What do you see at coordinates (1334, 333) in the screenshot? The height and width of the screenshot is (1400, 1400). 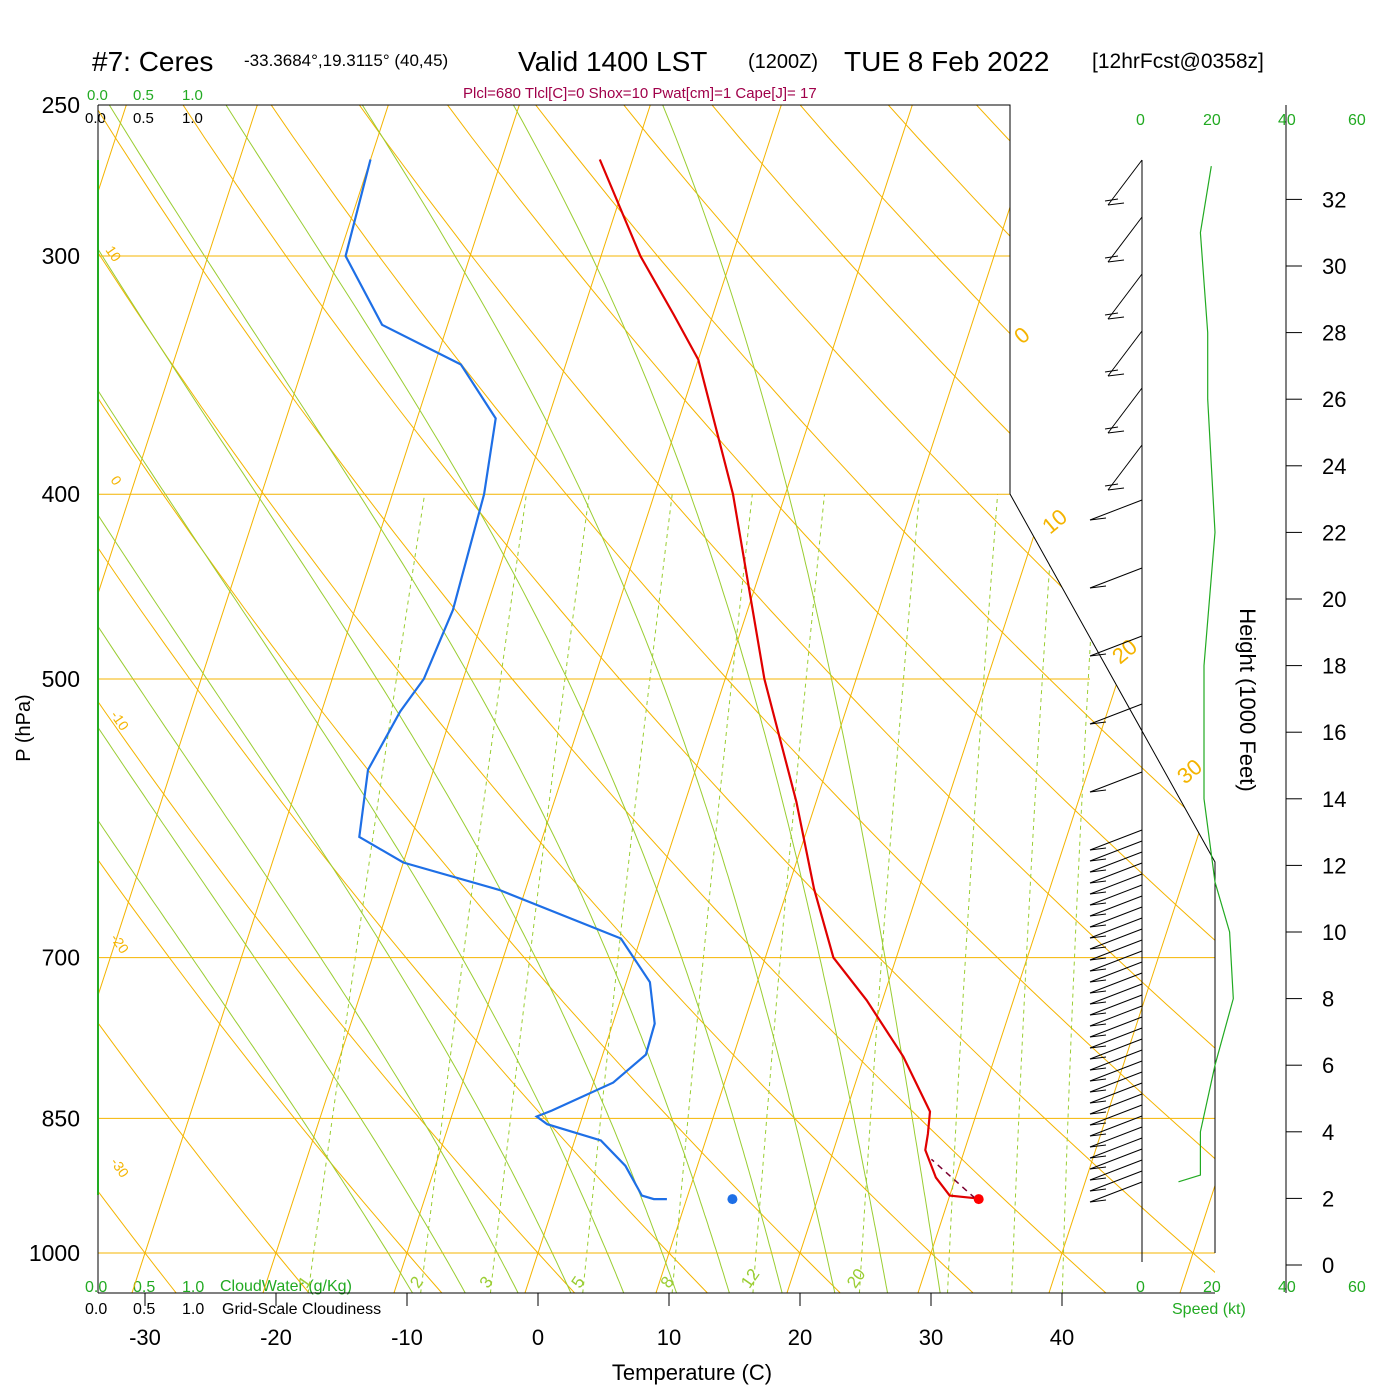 I see `height-tick-label: 28` at bounding box center [1334, 333].